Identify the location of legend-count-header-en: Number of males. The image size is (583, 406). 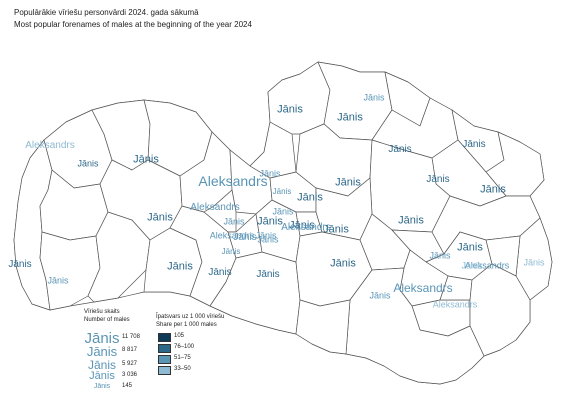
(107, 320).